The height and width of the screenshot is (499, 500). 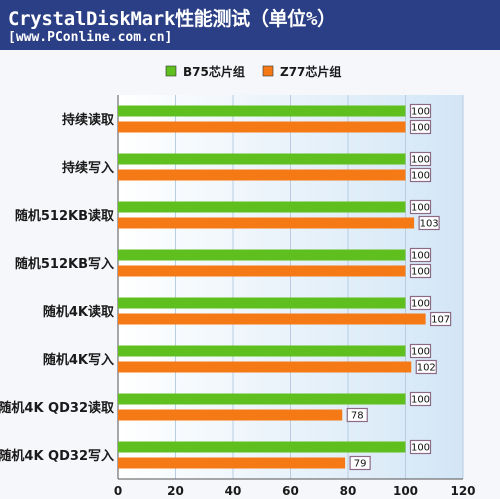 I want to click on category-label: 持续写入, so click(x=88, y=168).